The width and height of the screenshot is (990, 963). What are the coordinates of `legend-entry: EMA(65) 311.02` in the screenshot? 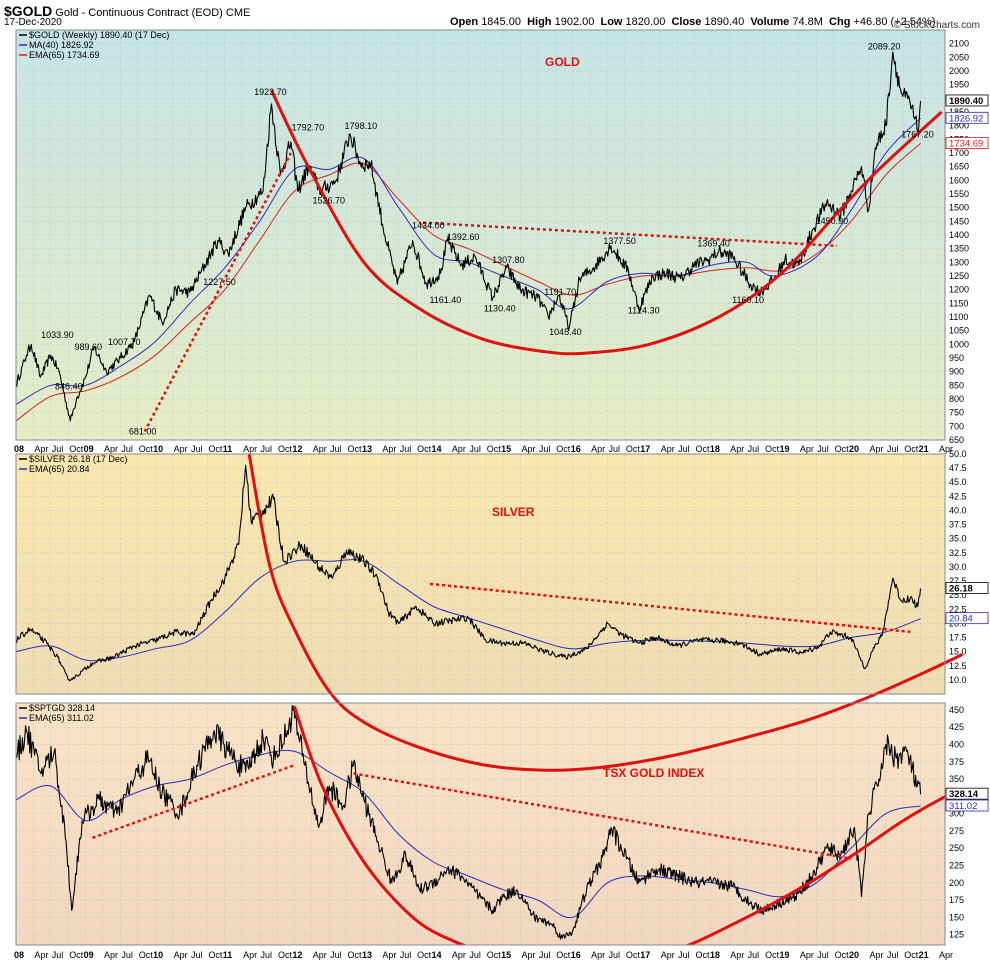 It's located at (61, 718).